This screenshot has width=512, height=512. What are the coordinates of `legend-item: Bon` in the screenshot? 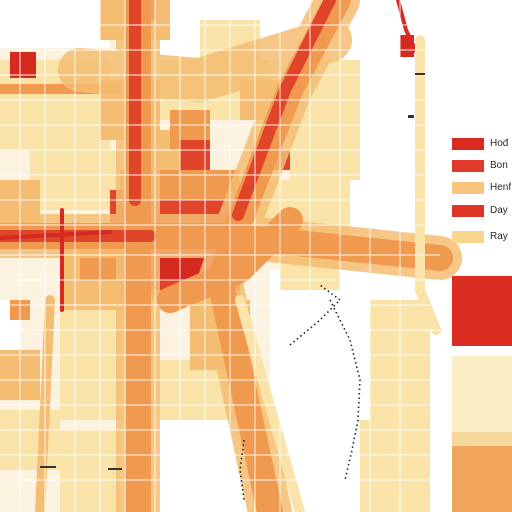 It's located at (482, 166).